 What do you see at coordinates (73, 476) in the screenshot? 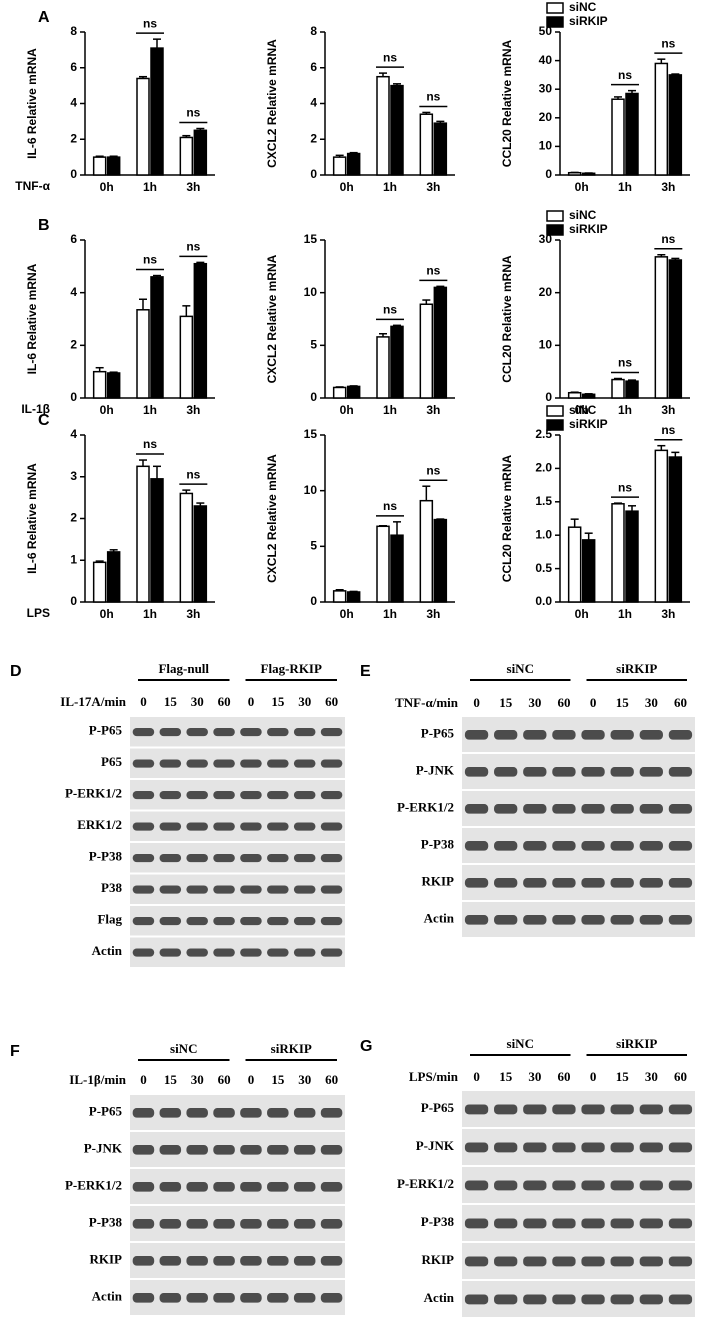
I see `y-tick-label: 3` at bounding box center [73, 476].